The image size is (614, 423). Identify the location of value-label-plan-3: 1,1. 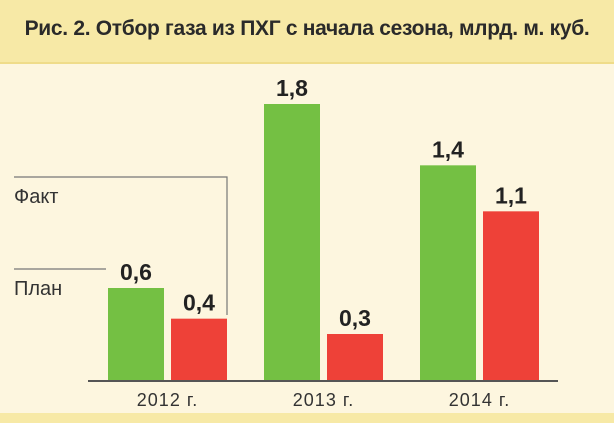
(511, 195).